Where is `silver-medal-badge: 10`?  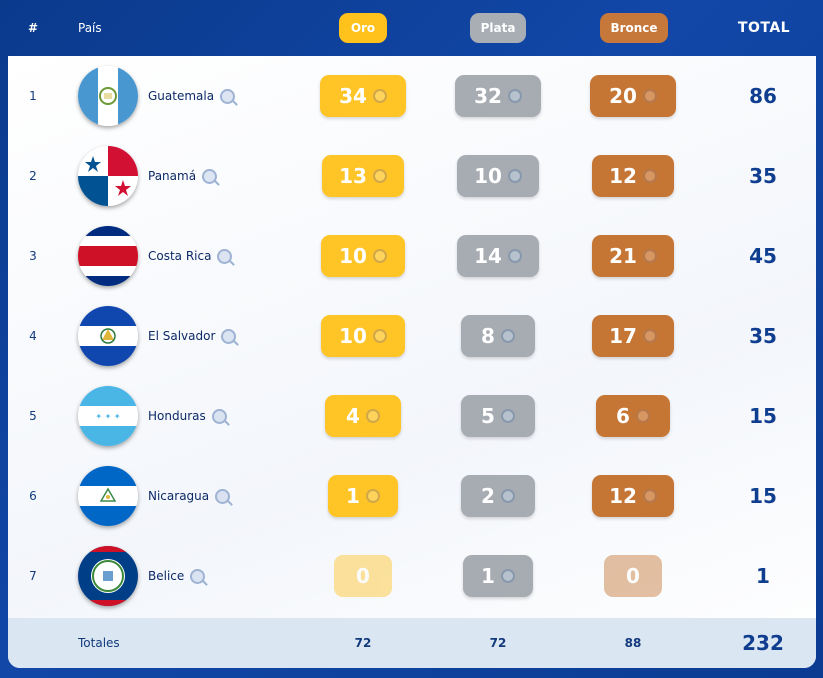
silver-medal-badge: 10 is located at coordinates (498, 176).